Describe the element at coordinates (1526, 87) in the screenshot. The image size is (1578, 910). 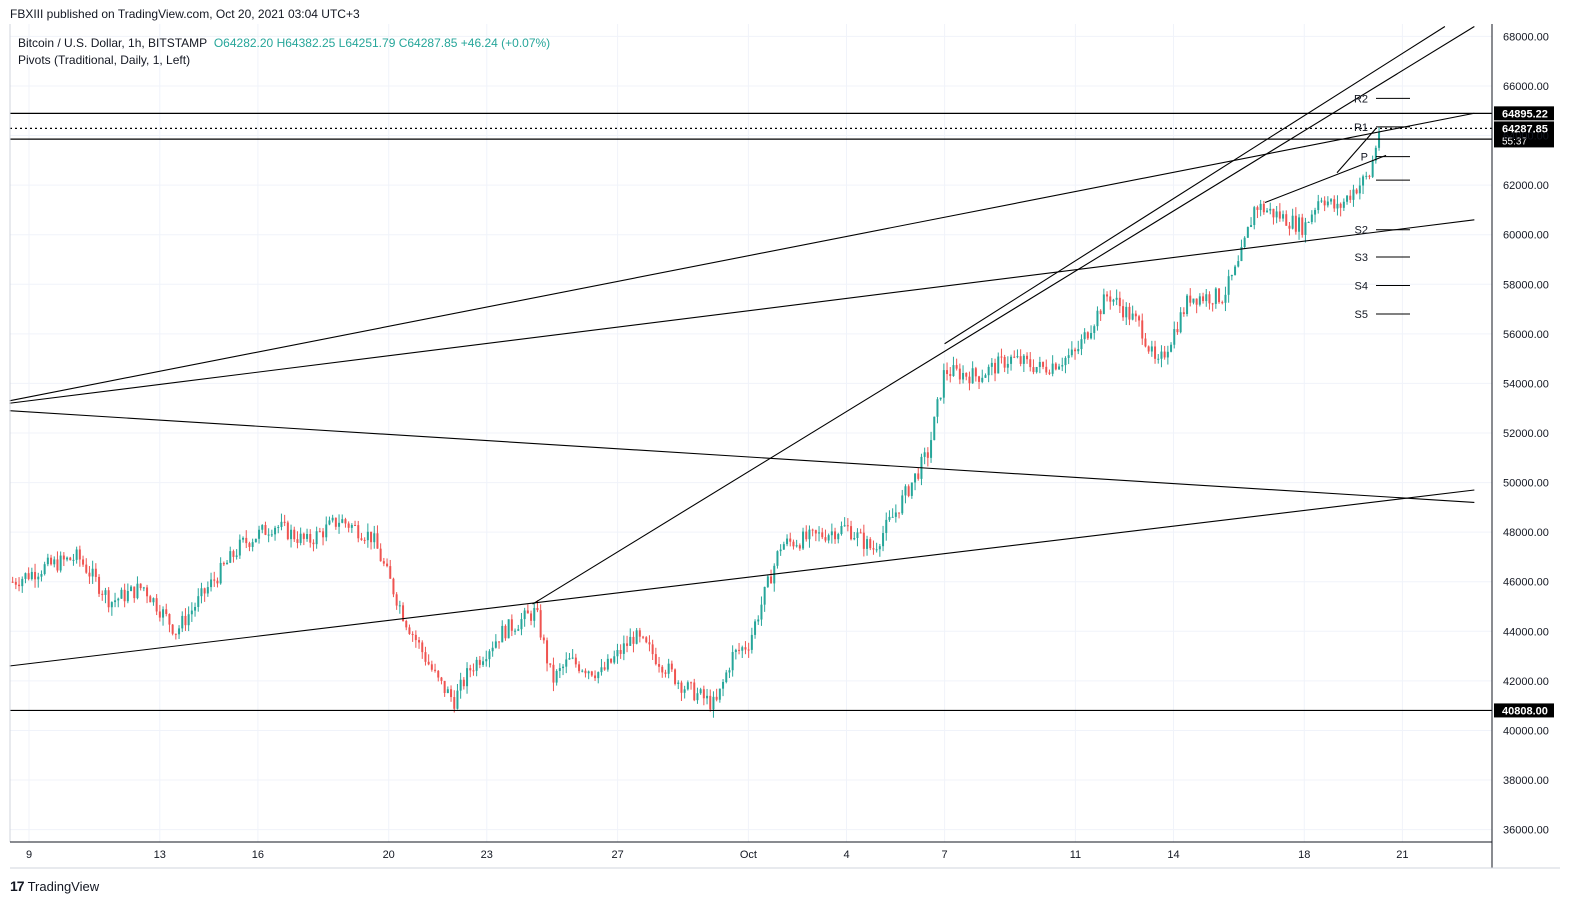
I see `y-tick-label: 66000.00` at that location.